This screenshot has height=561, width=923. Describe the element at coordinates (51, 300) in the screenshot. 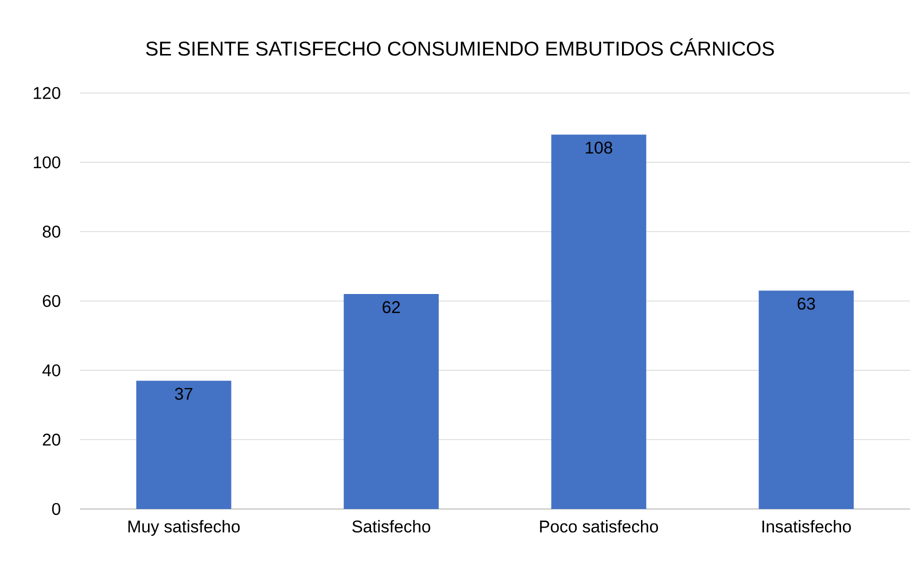

I see `y-tick-label: 60` at that location.